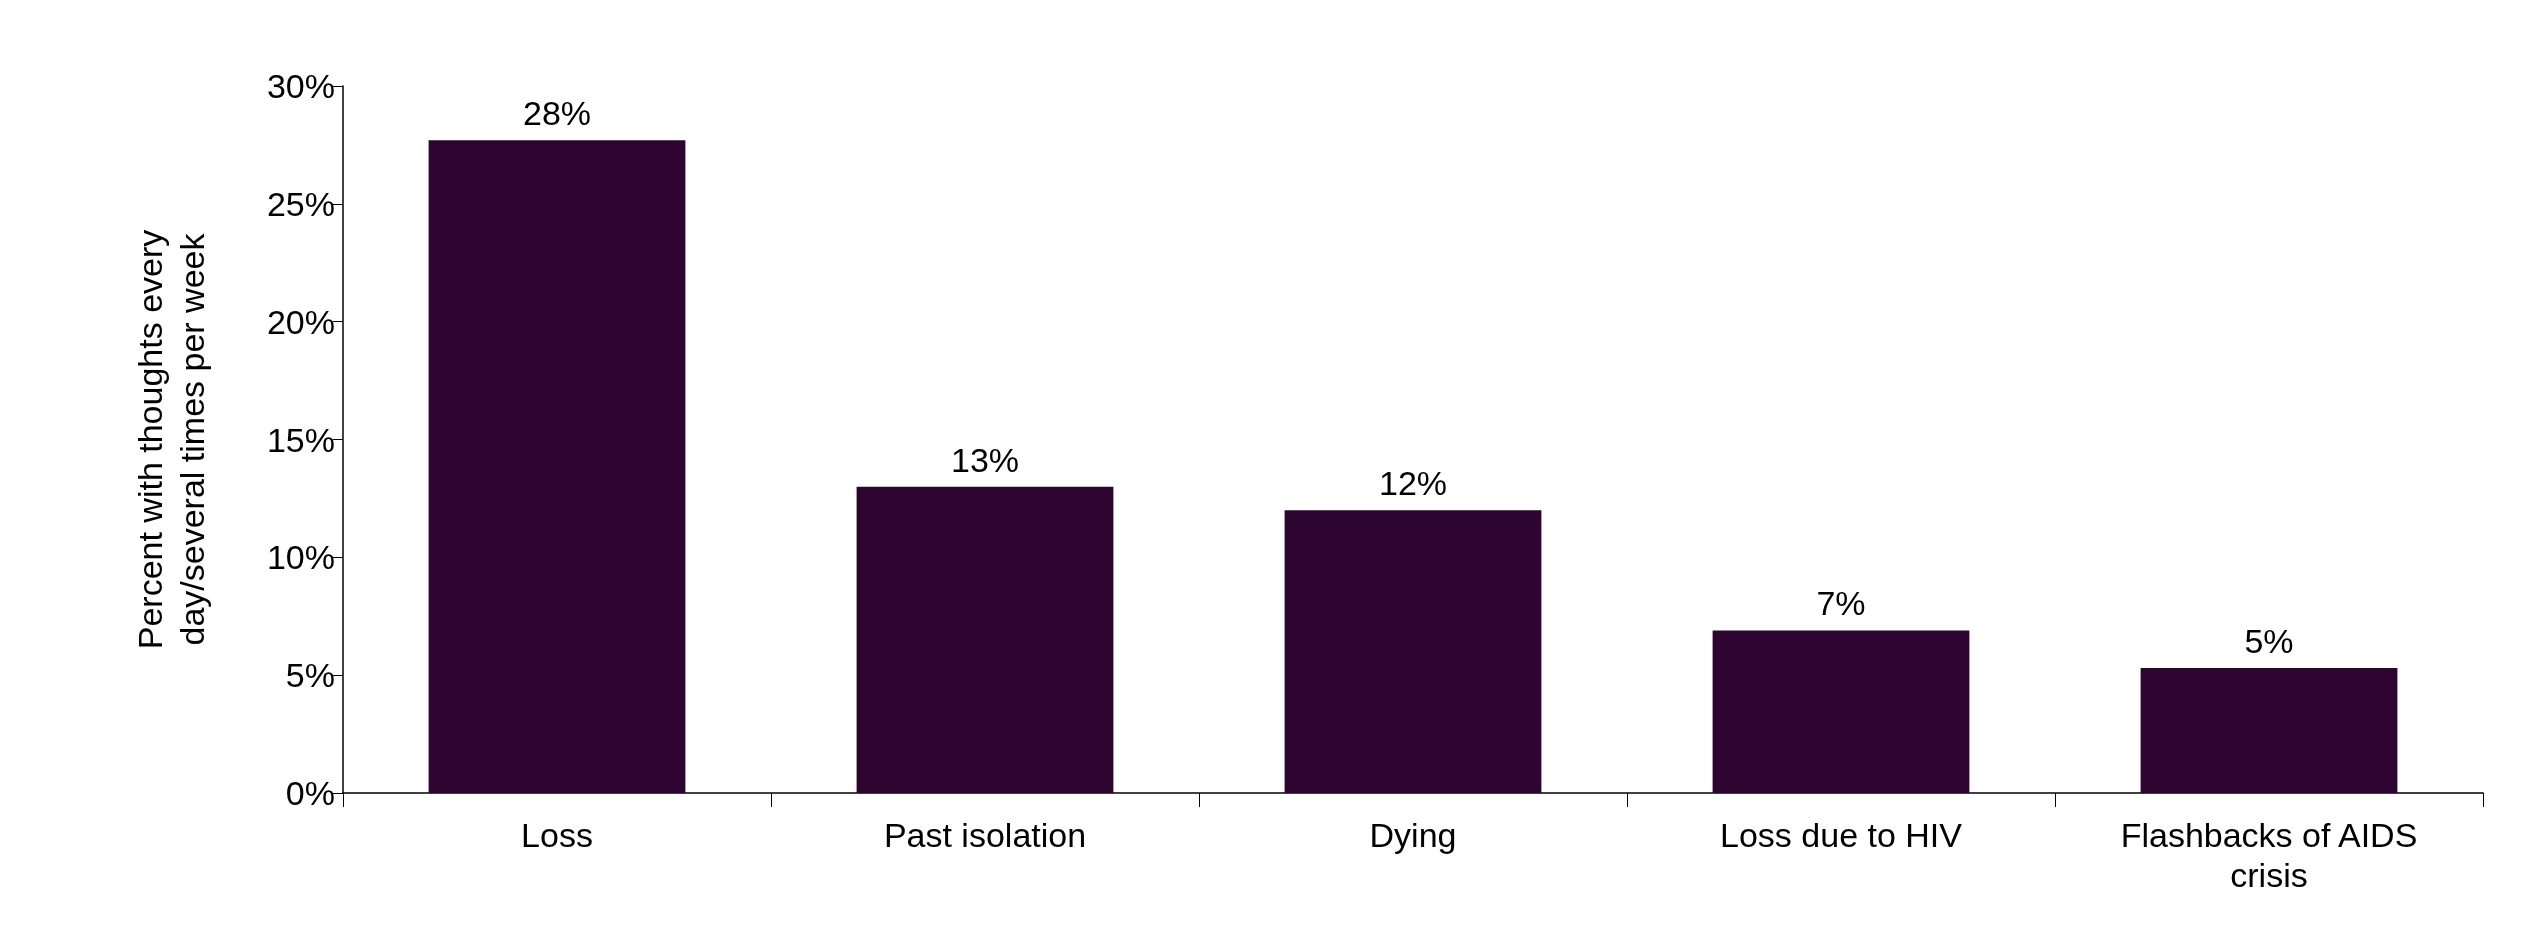 The height and width of the screenshot is (935, 2541). Describe the element at coordinates (300, 203) in the screenshot. I see `y-tick-label: 25%` at that location.